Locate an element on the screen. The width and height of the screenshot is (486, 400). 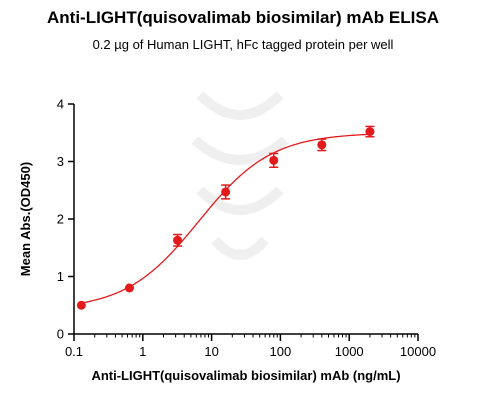
x-axis-ticks: 0.1 1 10 100 1000 10000 is located at coordinates (250, 346).